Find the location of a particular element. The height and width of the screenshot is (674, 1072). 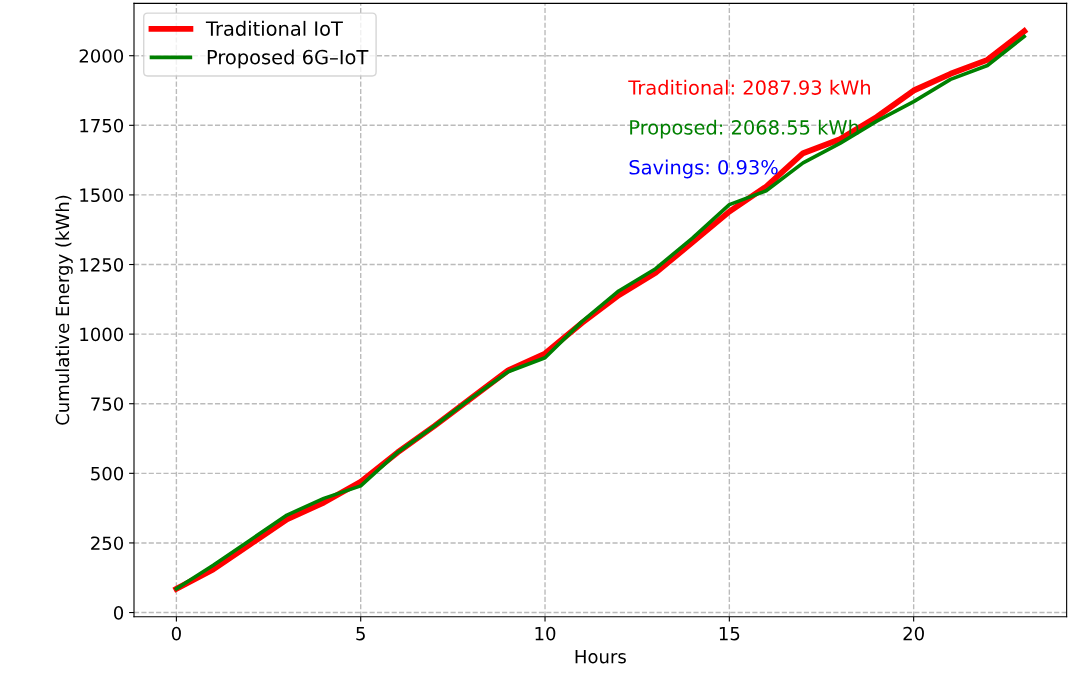

x-axis-title: Hours is located at coordinates (600, 657).